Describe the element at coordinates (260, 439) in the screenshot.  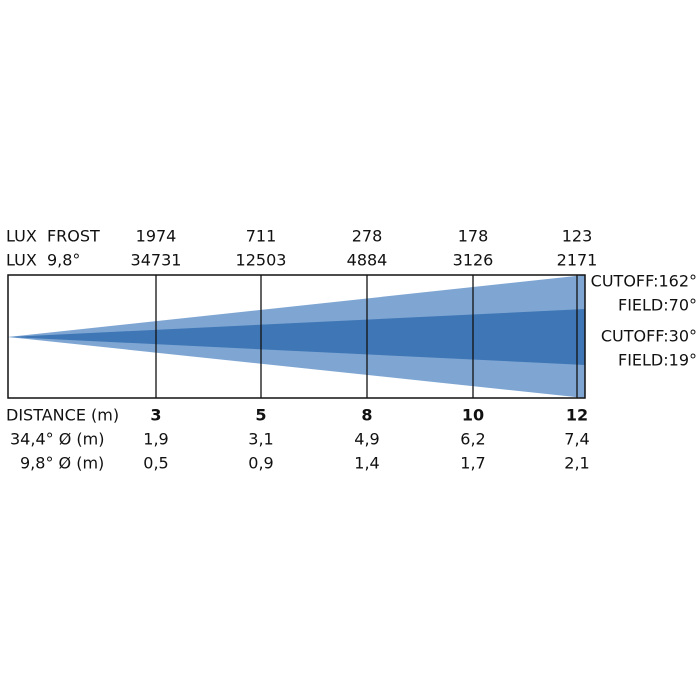
I see `diameter-value: 3,1` at that location.